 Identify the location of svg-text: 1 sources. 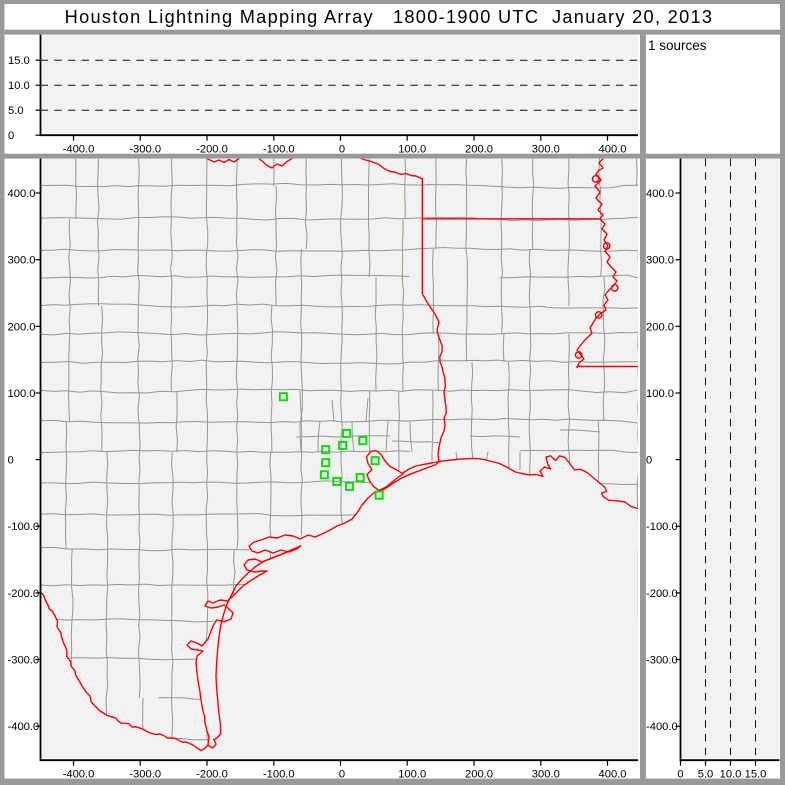
(677, 45).